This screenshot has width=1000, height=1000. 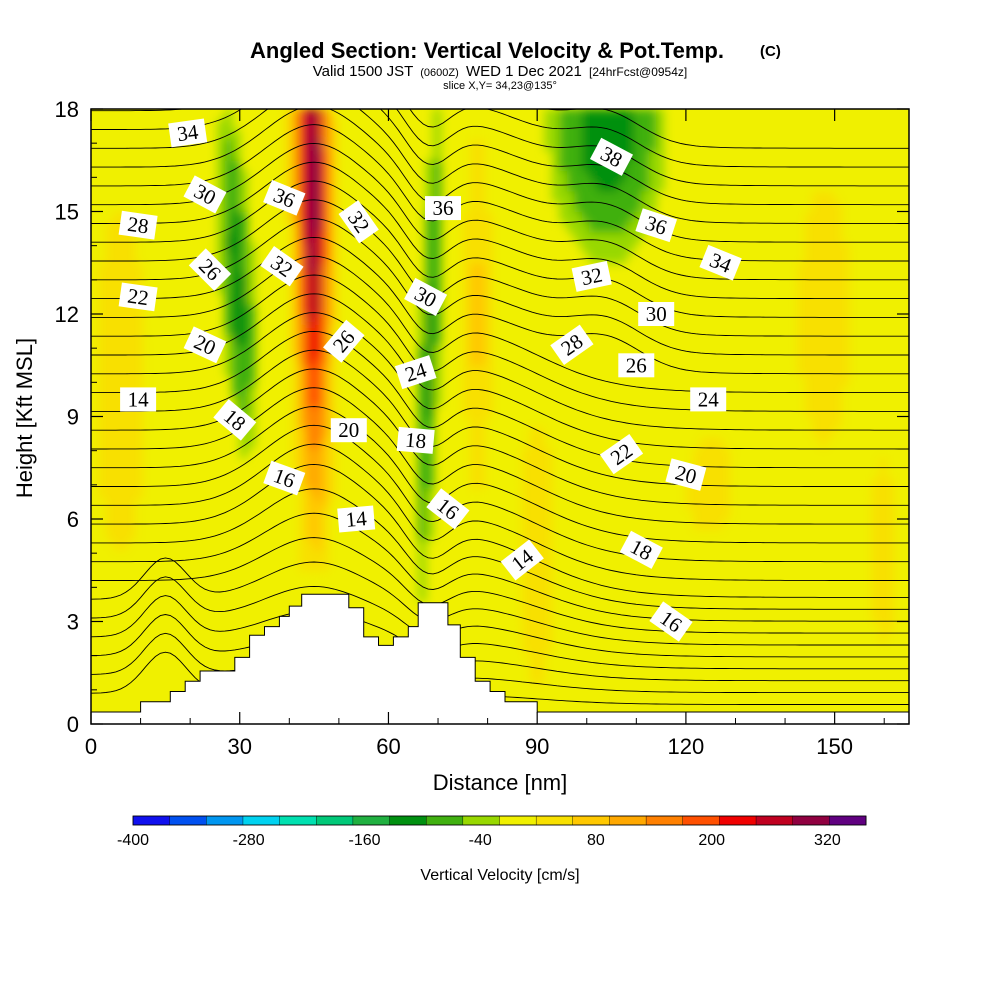 What do you see at coordinates (24, 418) in the screenshot?
I see `y-axis-label: Height [Kft MSL]` at bounding box center [24, 418].